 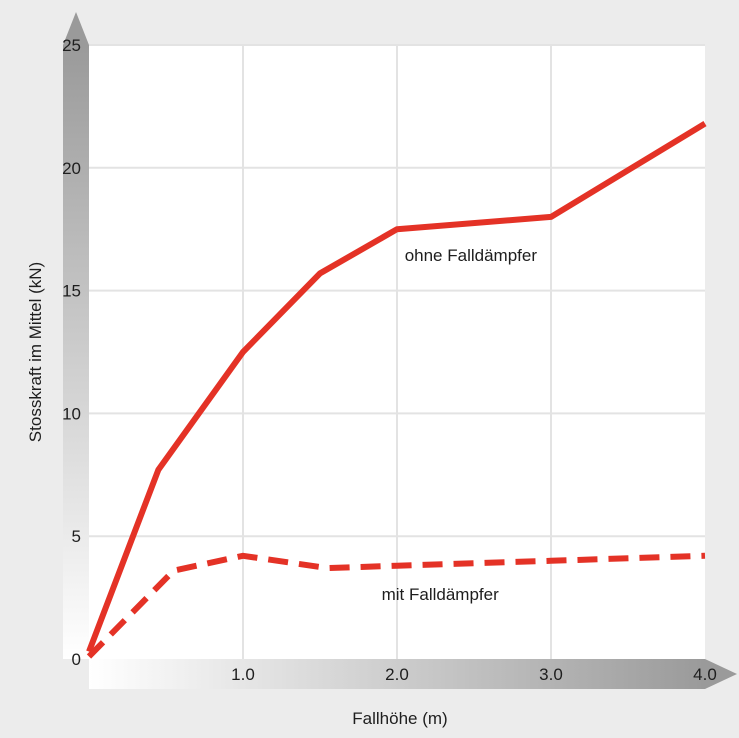 What do you see at coordinates (76, 659) in the screenshot?
I see `y-tick-label: 0` at bounding box center [76, 659].